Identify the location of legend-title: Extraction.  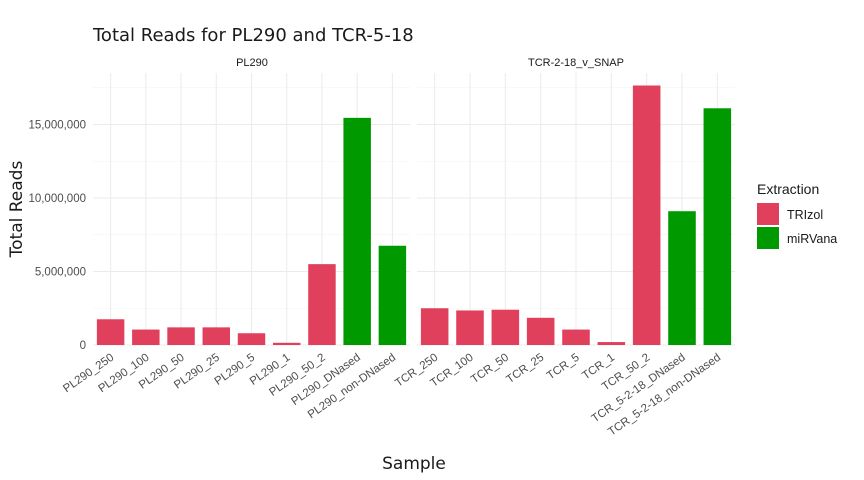
(788, 189).